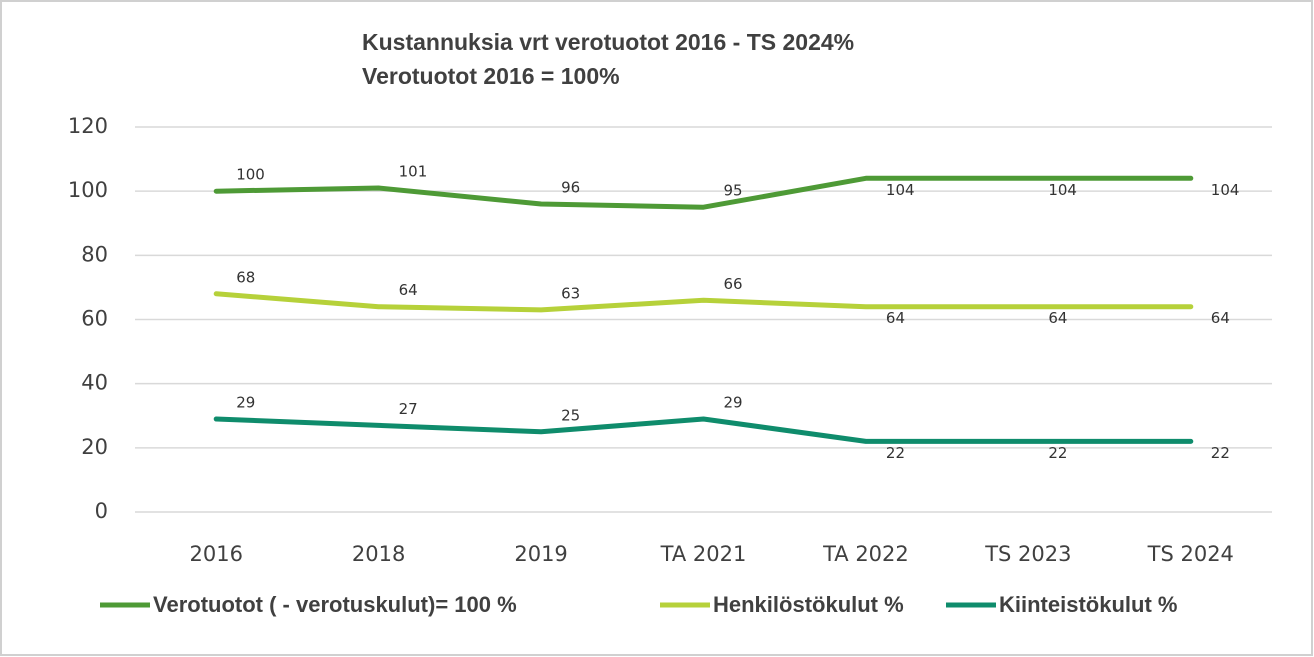 This screenshot has width=1314, height=657. Describe the element at coordinates (1027, 554) in the screenshot. I see `x-tick-label: TS 2023` at that location.